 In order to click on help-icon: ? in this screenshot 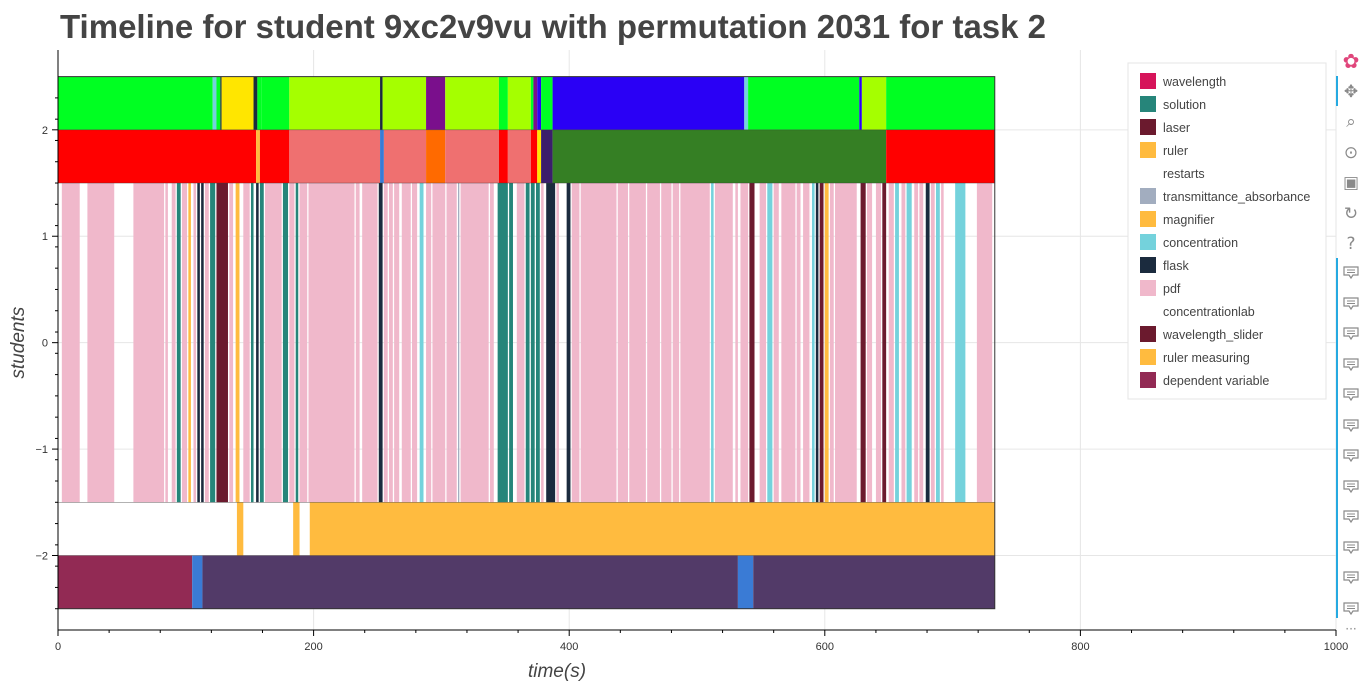, I will do `click(1351, 244)`.